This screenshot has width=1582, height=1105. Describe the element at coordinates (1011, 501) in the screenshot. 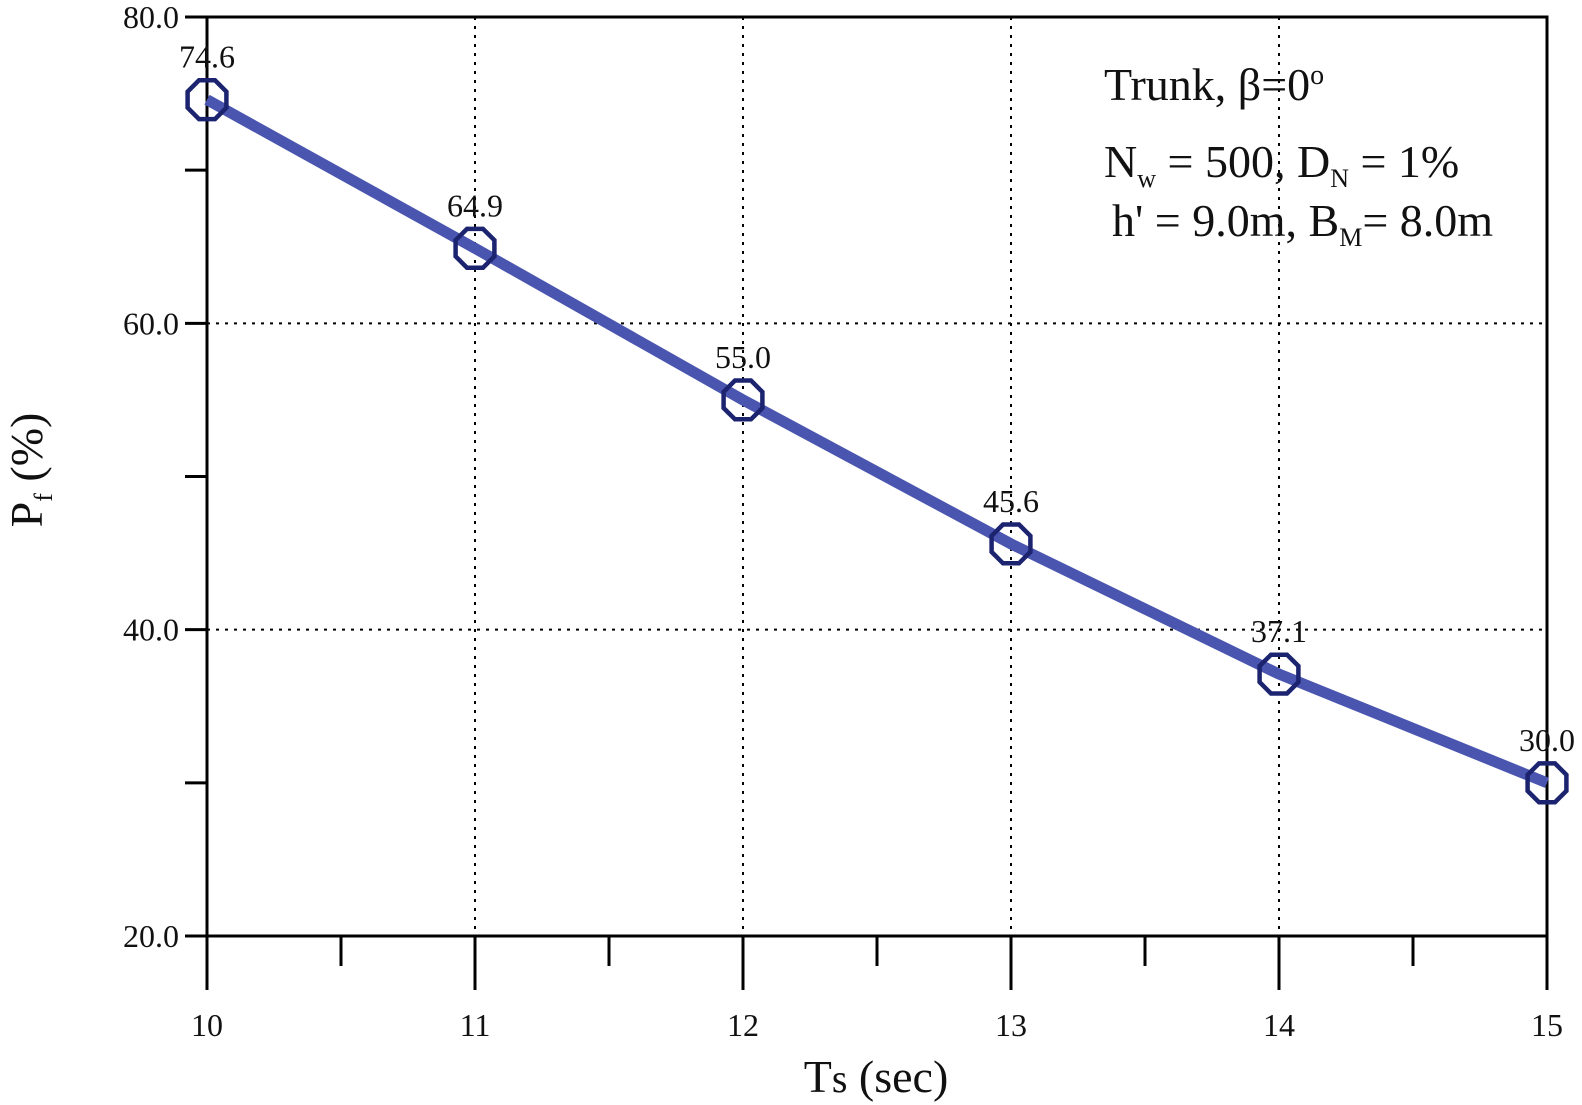

I see `data-label: 45.6` at that location.